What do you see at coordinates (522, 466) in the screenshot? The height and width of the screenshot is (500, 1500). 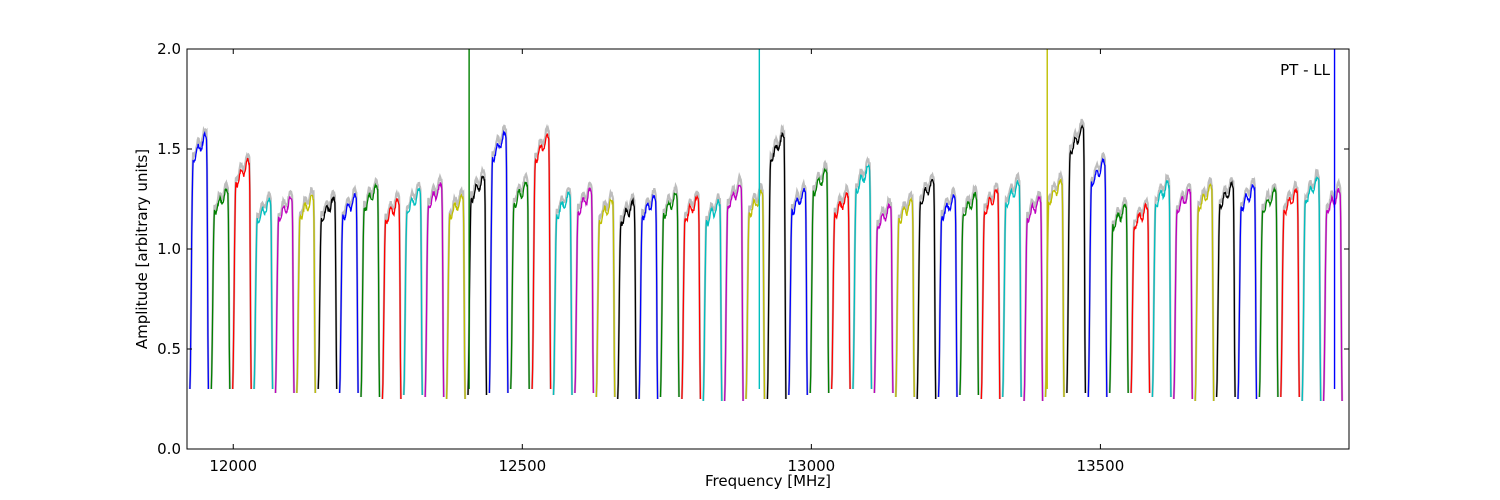 I see `x-tick-label: 12500` at bounding box center [522, 466].